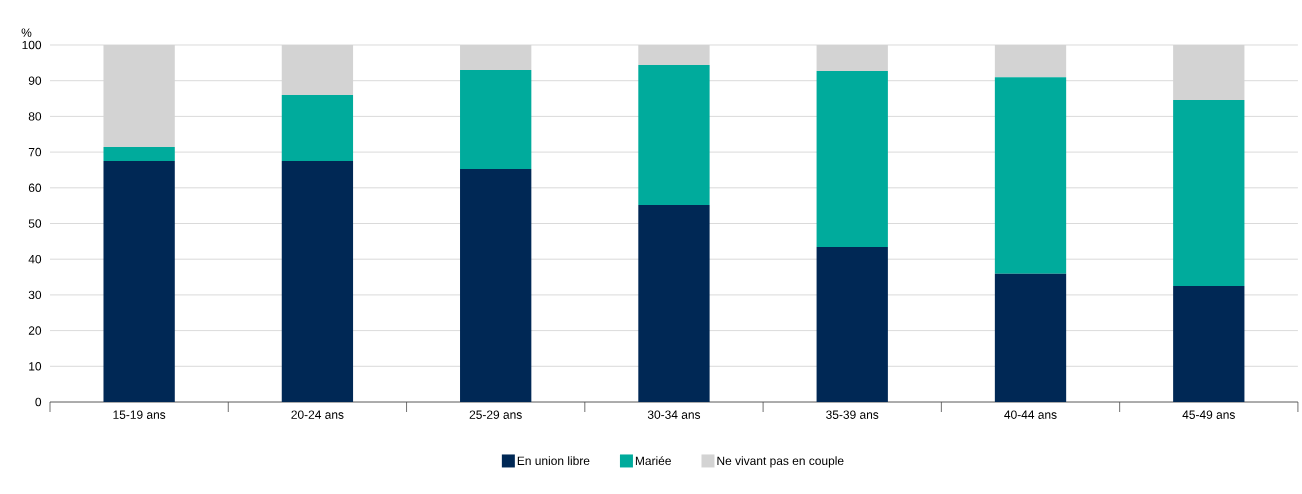 The height and width of the screenshot is (494, 1302). I want to click on y-axis-title: %, so click(26, 32).